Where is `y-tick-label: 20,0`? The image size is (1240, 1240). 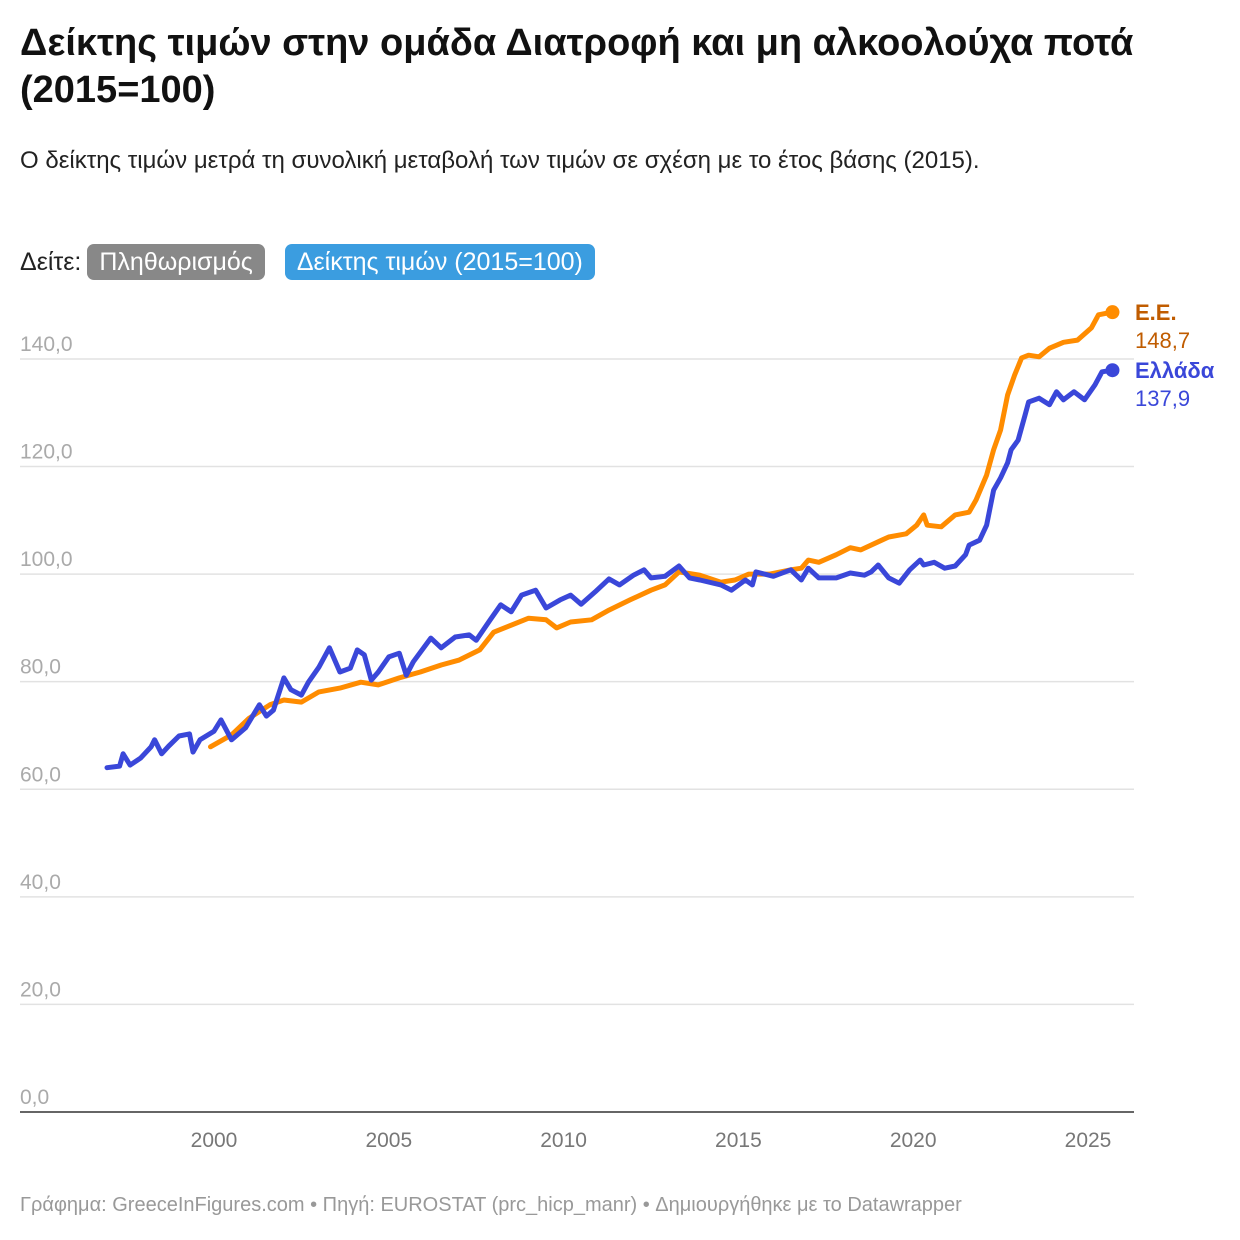
y-tick-label: 20,0 is located at coordinates (40, 989).